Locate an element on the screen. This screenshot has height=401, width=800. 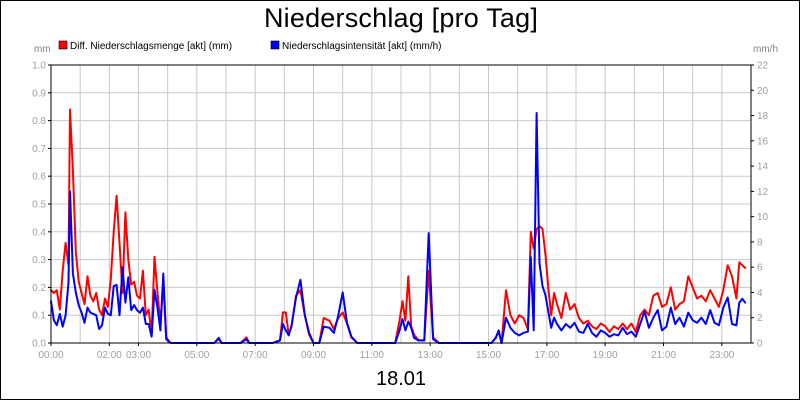
right-tick-label: 16 is located at coordinates (763, 141).